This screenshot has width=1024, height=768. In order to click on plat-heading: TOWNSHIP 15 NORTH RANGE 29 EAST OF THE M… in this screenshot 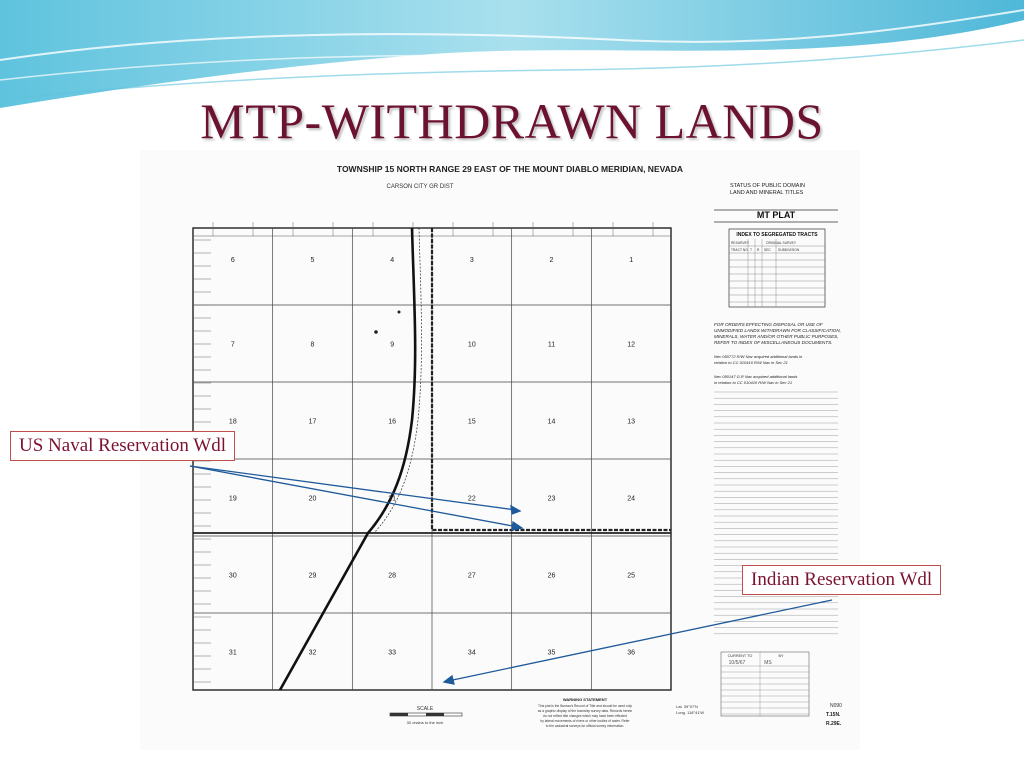, I will do `click(510, 169)`.